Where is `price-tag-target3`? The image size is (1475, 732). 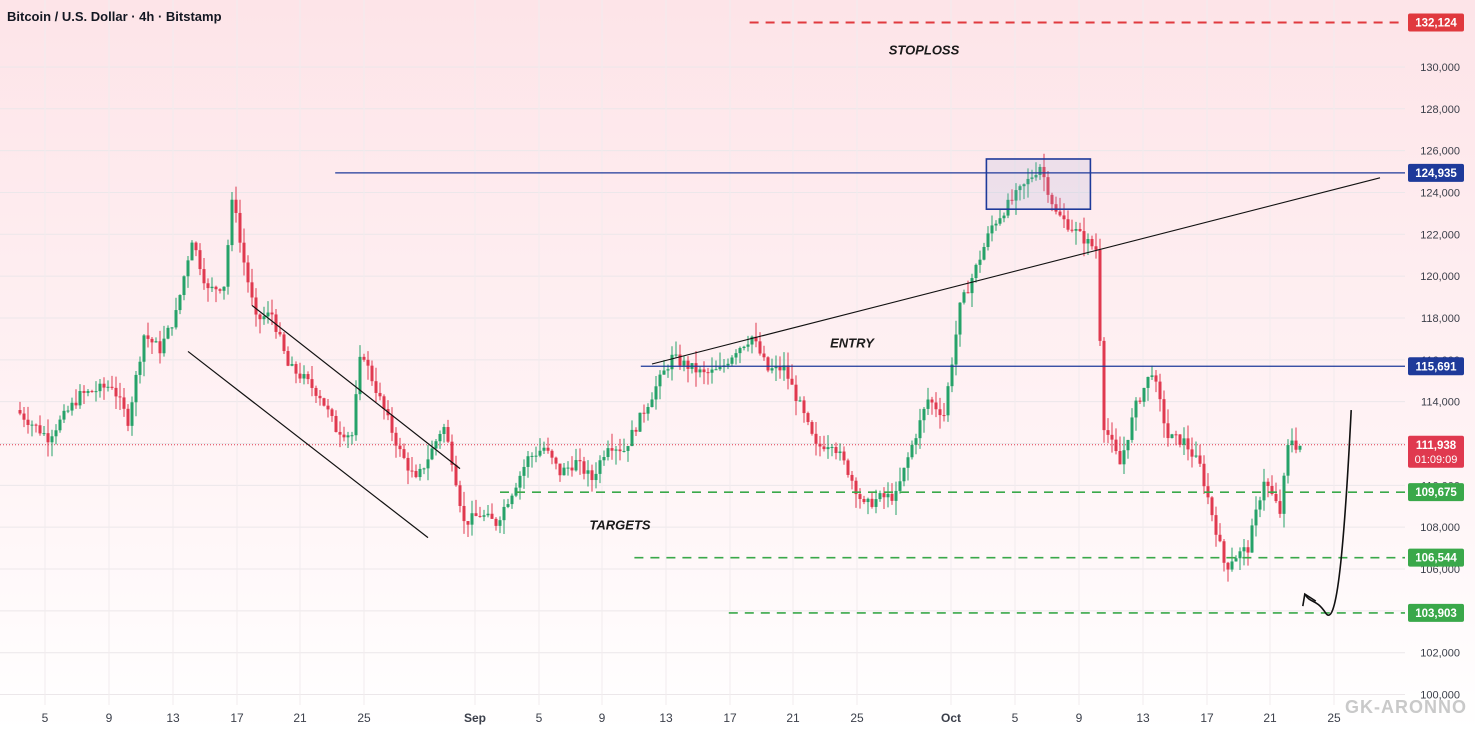 price-tag-target3 is located at coordinates (1436, 612).